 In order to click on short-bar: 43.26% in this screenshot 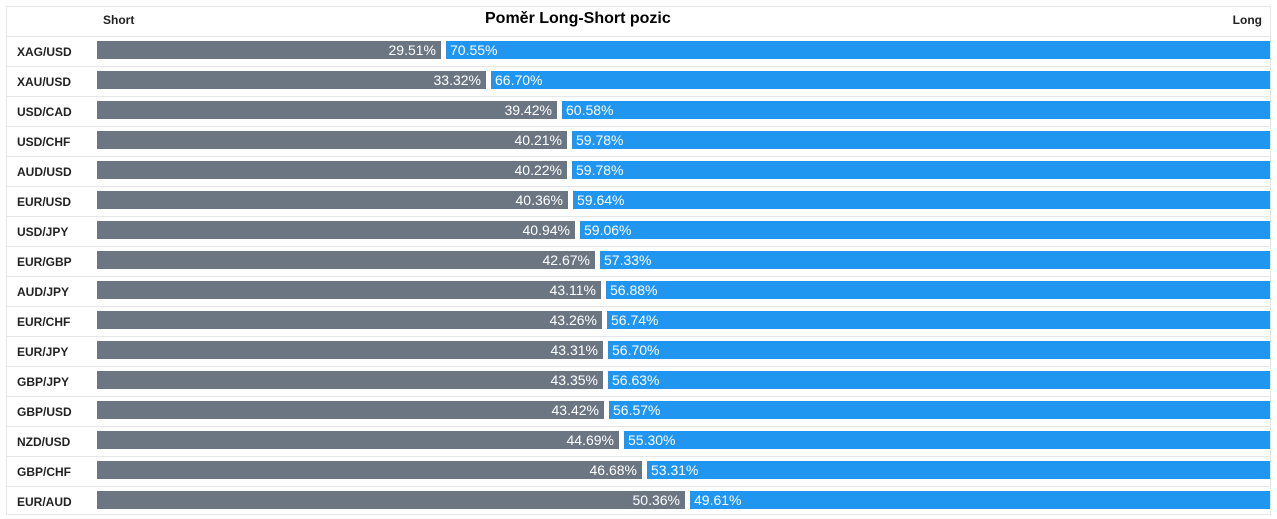, I will do `click(349, 320)`.